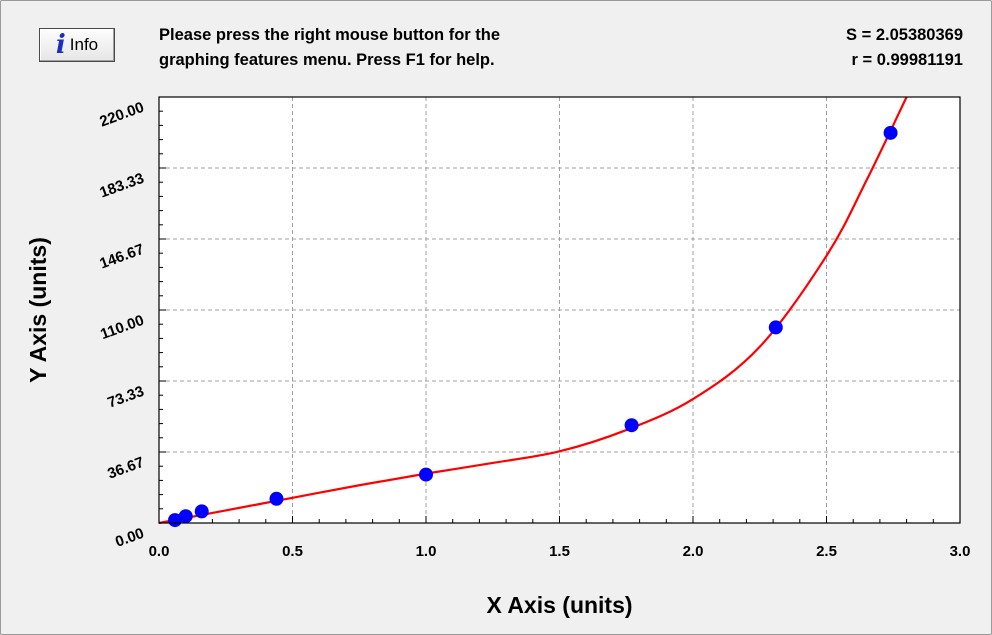 This screenshot has width=992, height=635. Describe the element at coordinates (121, 257) in the screenshot. I see `y-tick-label: 146.67` at that location.